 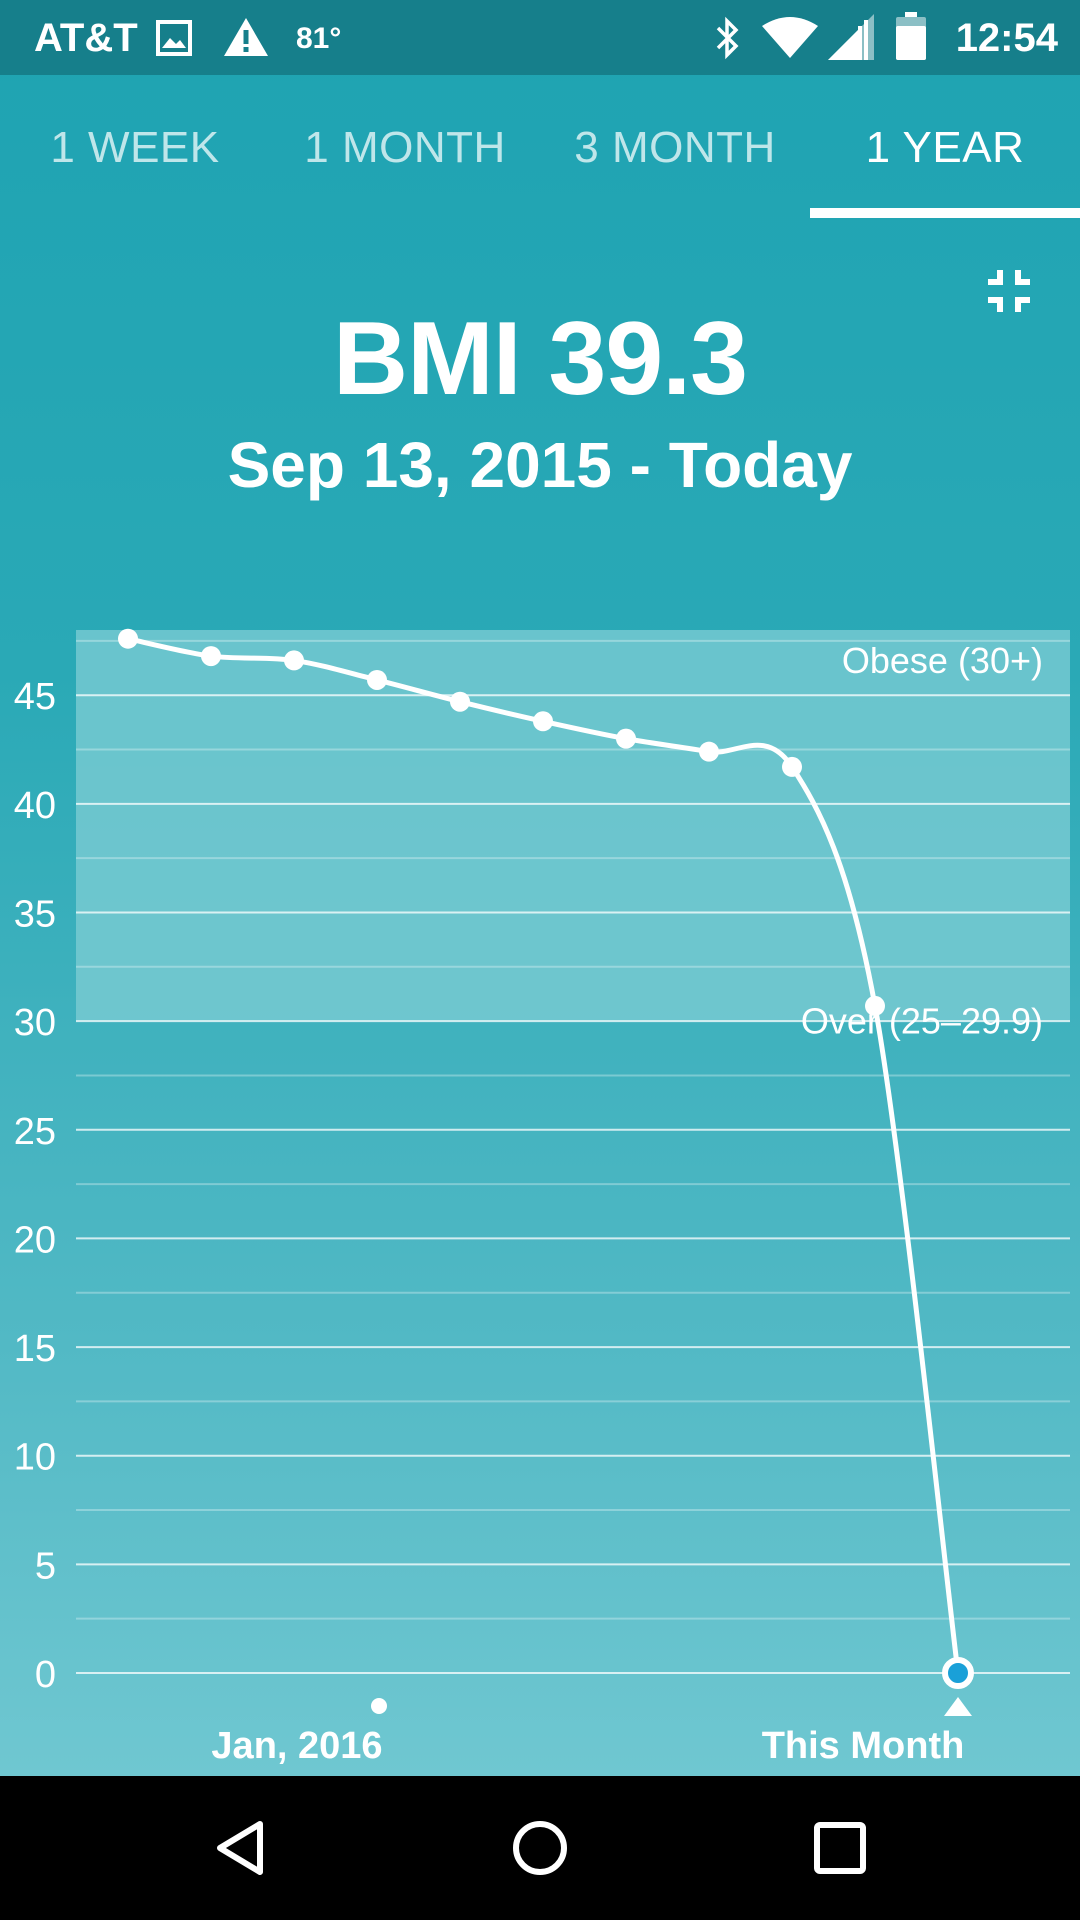 I want to click on overweight-band-label: Over (25–29.9), so click(x=922, y=1020).